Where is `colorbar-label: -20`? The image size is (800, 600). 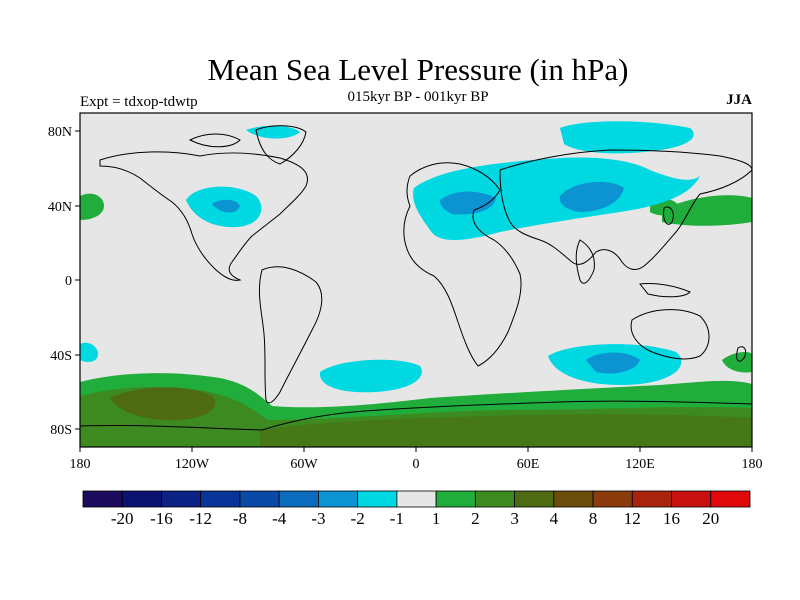 colorbar-label: -20 is located at coordinates (122, 518).